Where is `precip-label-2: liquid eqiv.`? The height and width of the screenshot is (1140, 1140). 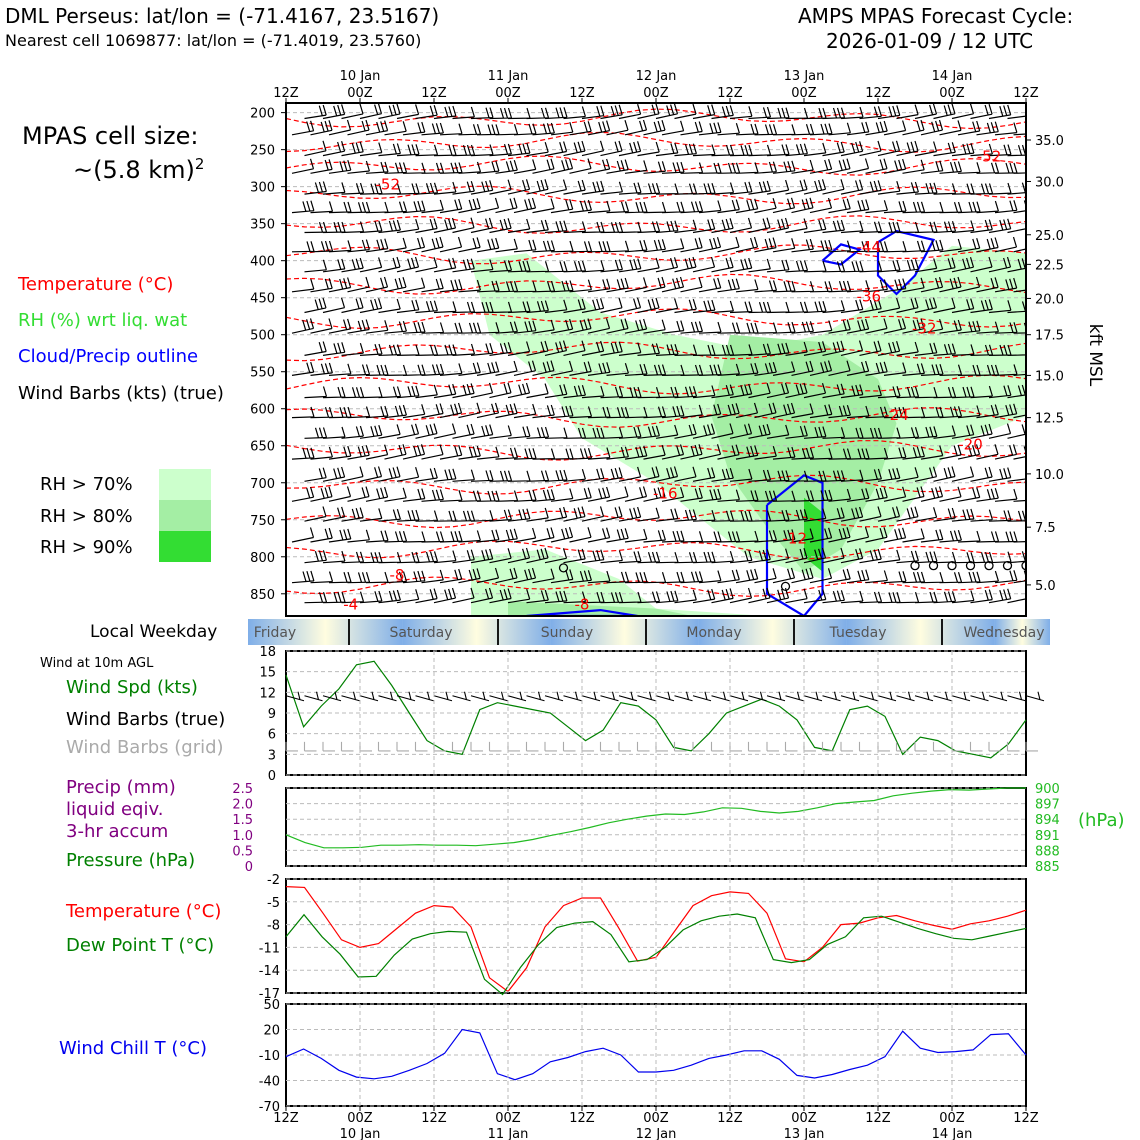 precip-label-2: liquid eqiv. is located at coordinates (115, 809).